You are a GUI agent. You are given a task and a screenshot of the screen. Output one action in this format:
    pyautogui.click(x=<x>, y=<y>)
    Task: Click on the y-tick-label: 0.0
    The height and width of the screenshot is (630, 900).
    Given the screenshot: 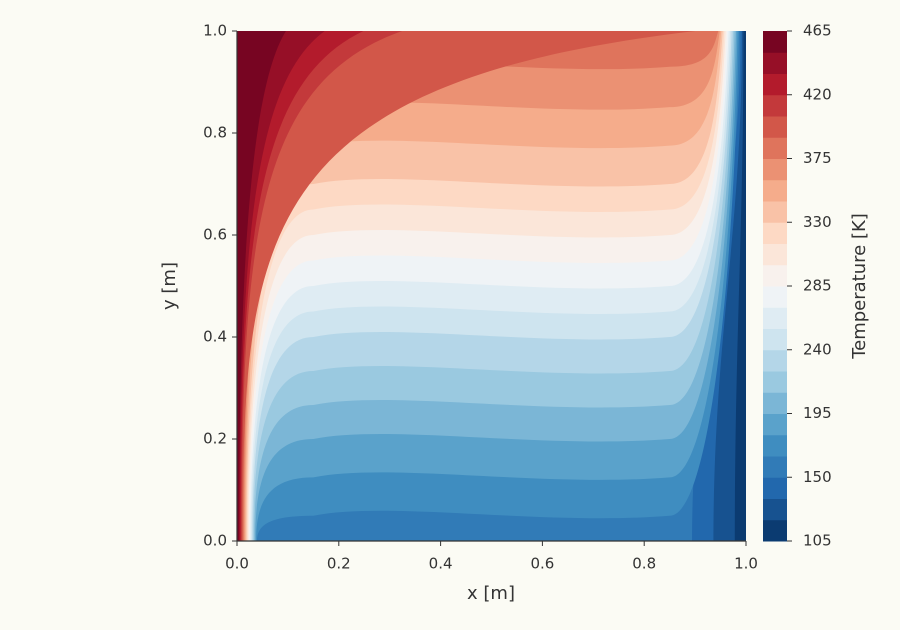 What is the action you would take?
    pyautogui.click(x=215, y=541)
    